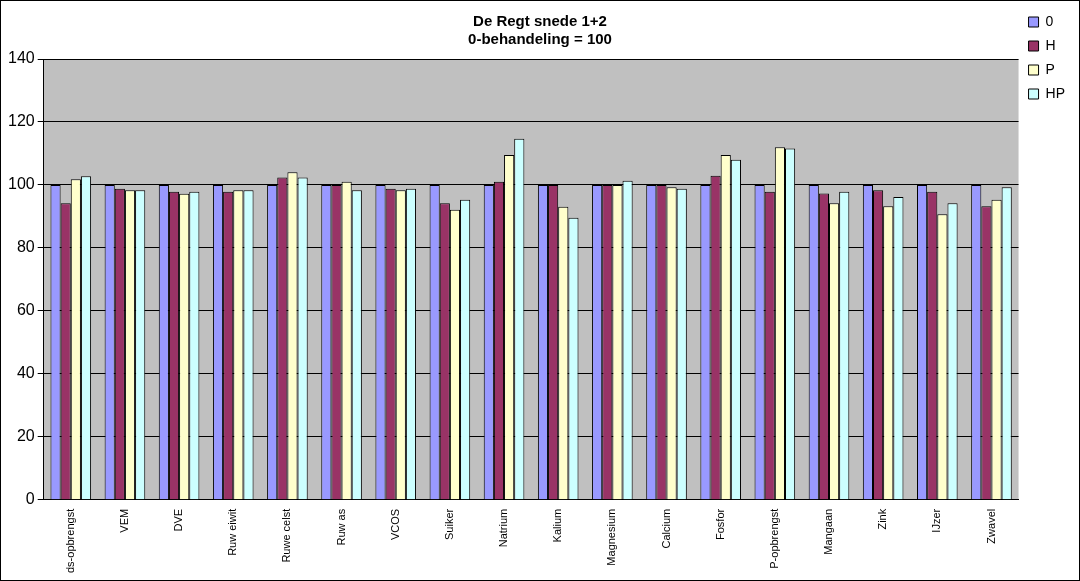 The width and height of the screenshot is (1080, 581). What do you see at coordinates (30, 499) in the screenshot?
I see `y-tick-label: 0` at bounding box center [30, 499].